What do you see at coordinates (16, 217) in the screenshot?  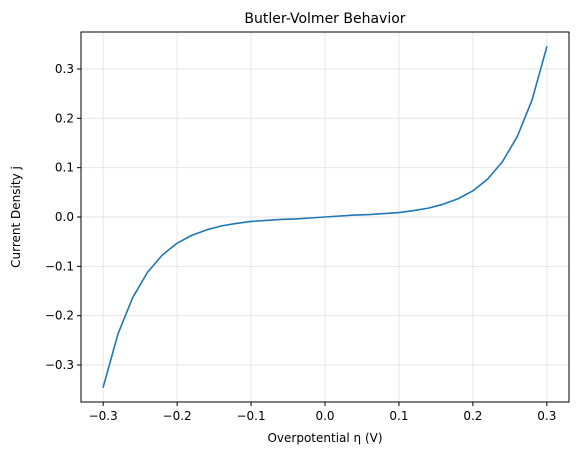 I see `y-axis-label: Current Density j` at bounding box center [16, 217].